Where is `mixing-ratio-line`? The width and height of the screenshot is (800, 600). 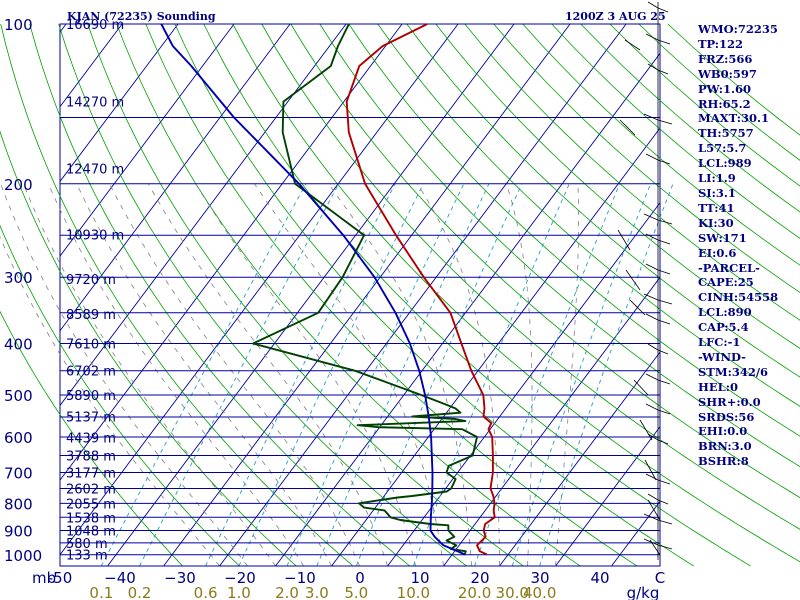
mixing-ratio-line is located at coordinates (375, 375).